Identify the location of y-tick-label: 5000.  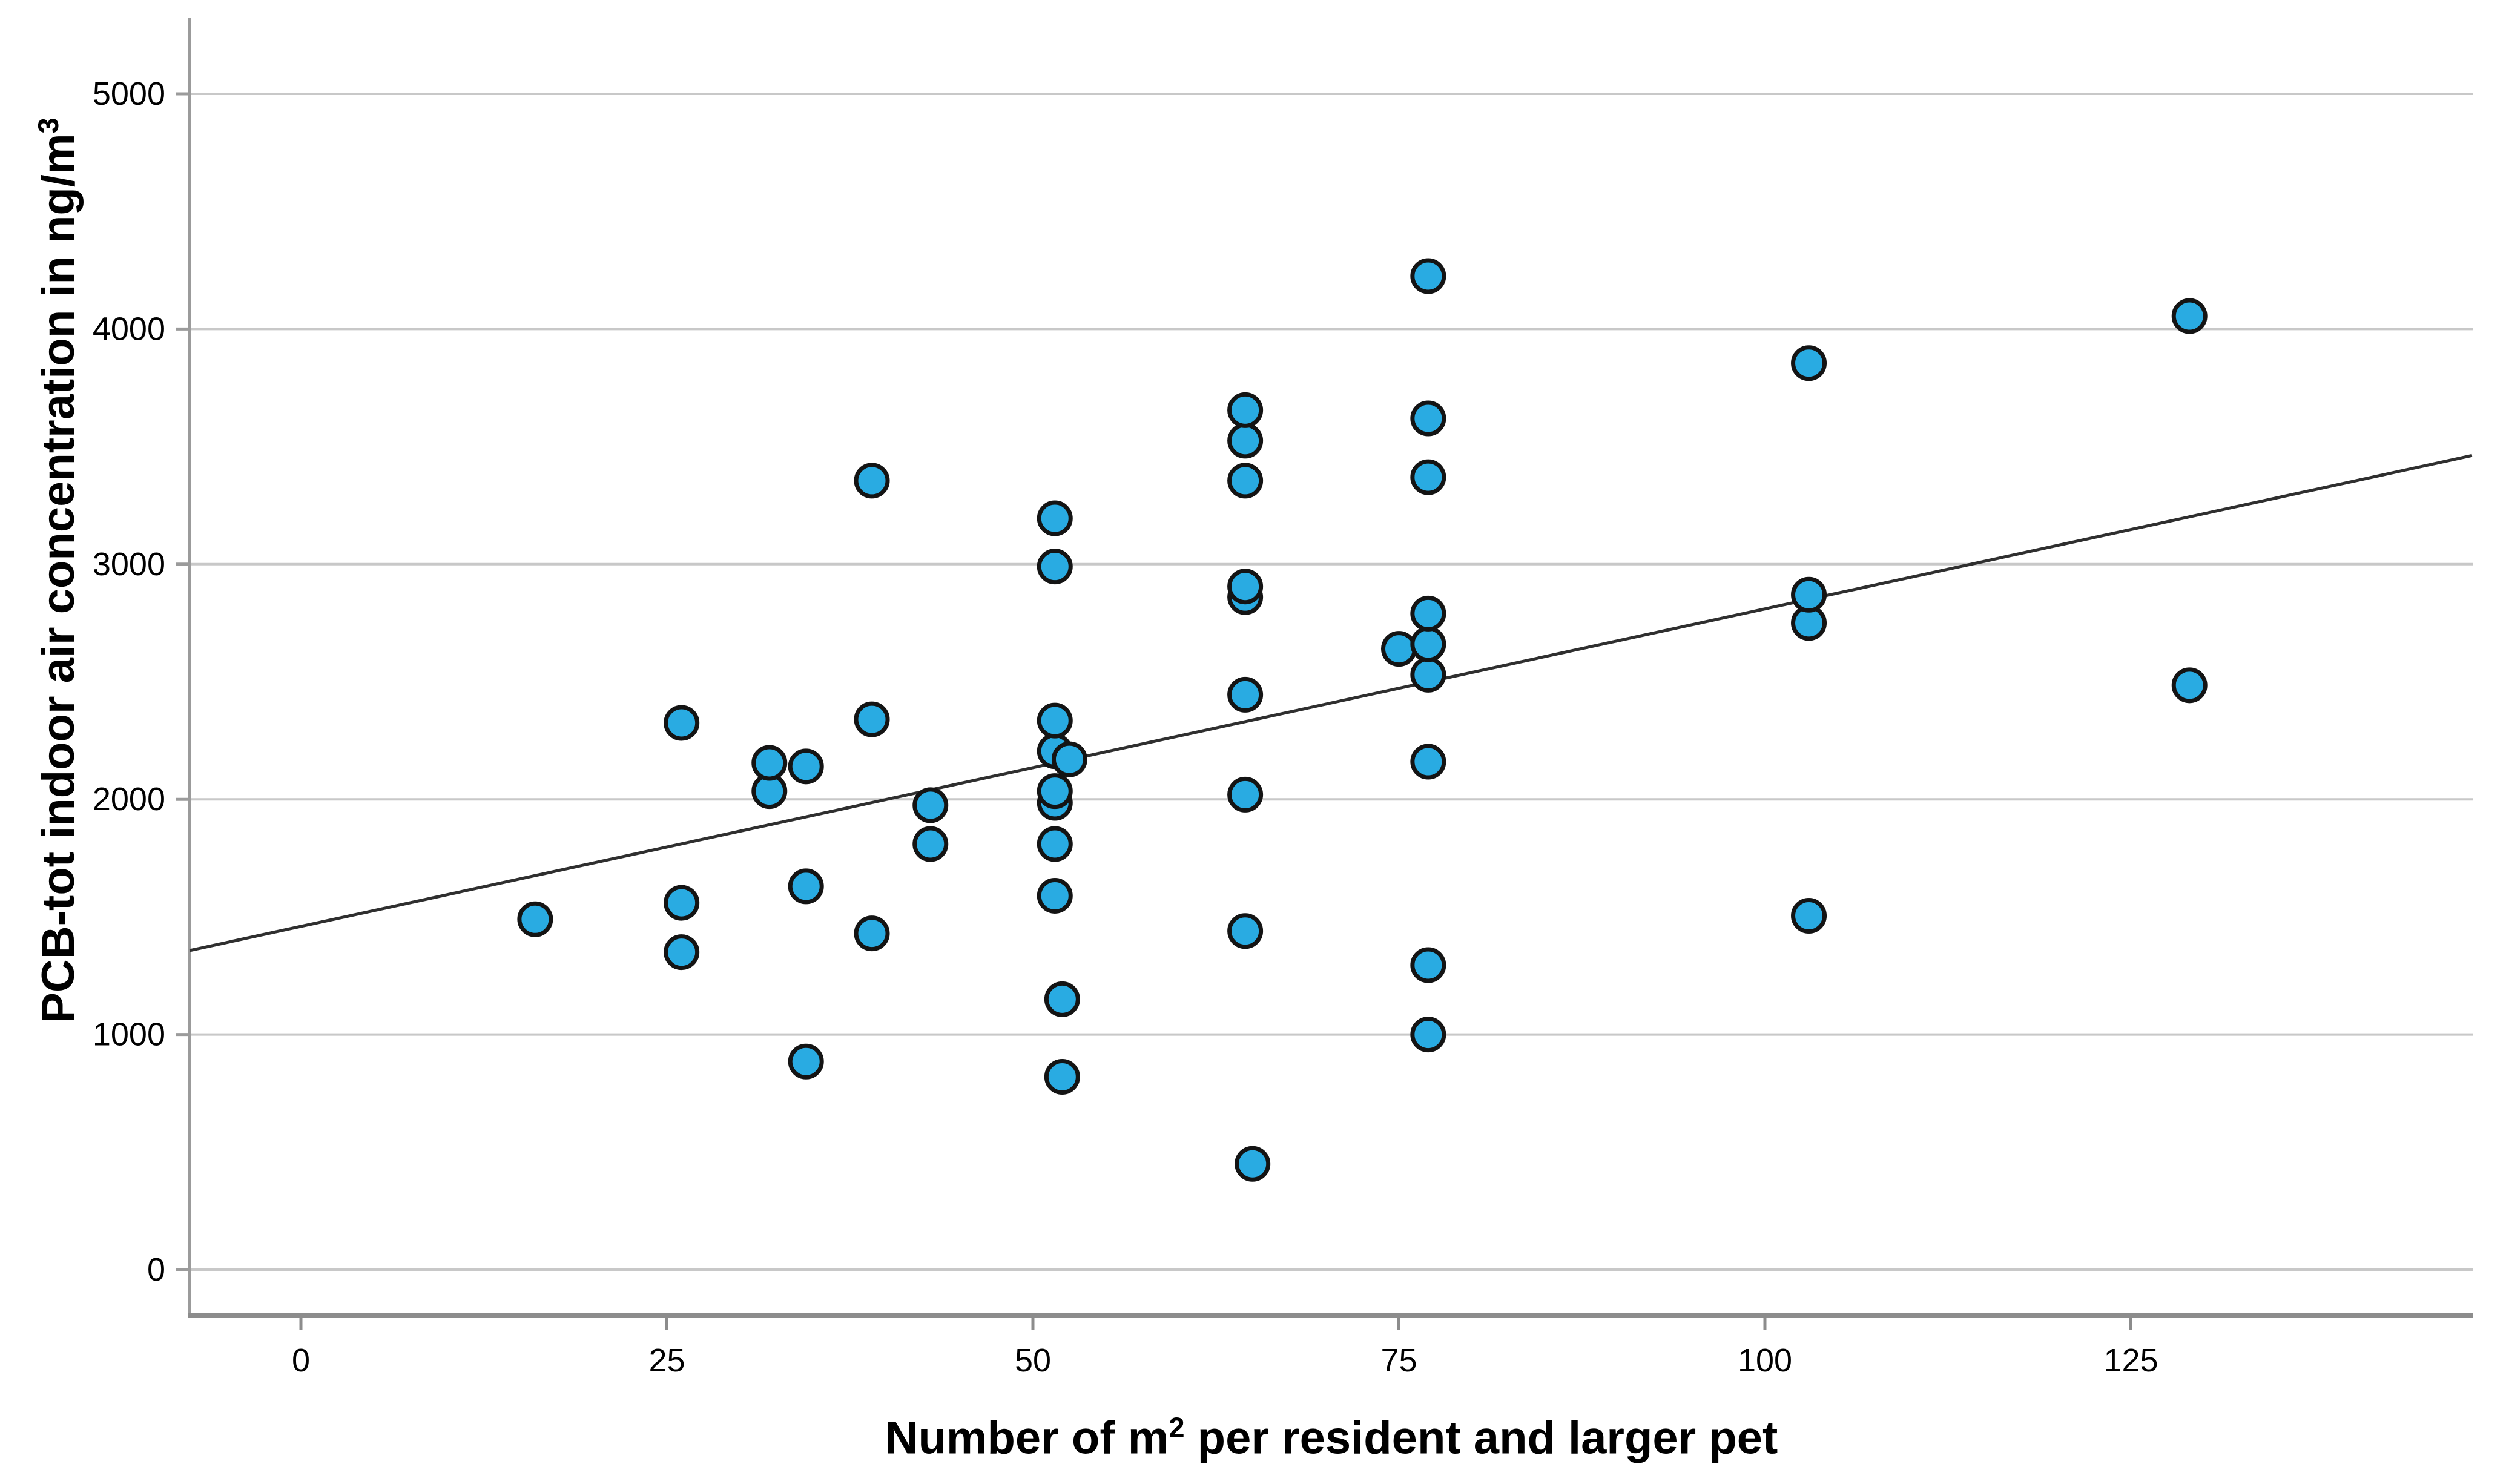
(129, 94).